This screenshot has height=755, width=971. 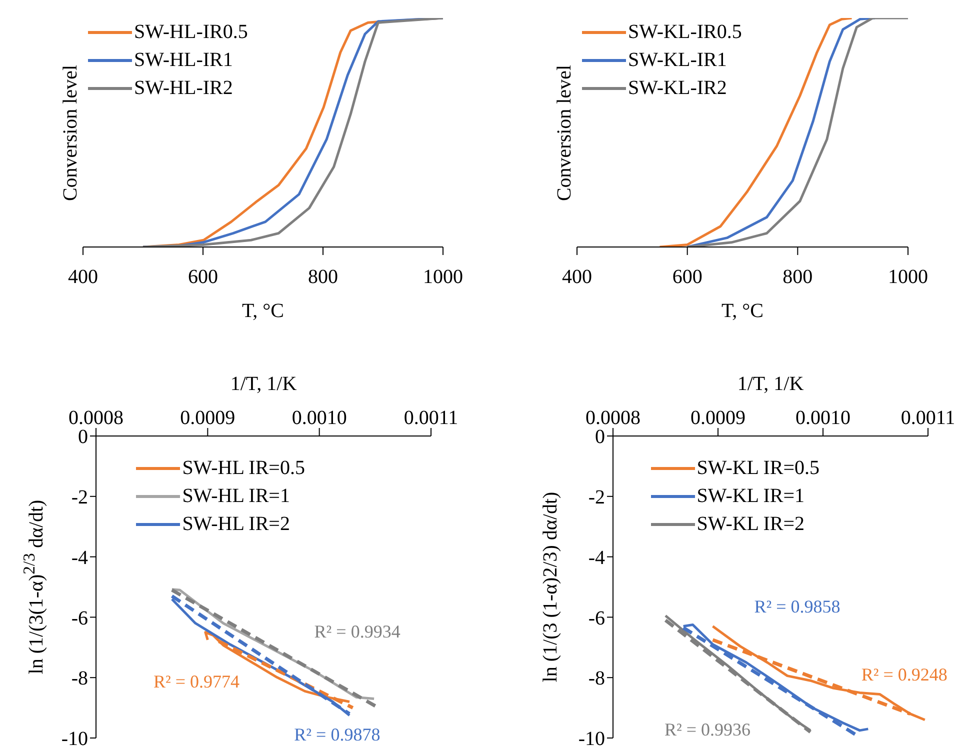 I want to click on legend-label: SW-KL-IR2, so click(x=677, y=88).